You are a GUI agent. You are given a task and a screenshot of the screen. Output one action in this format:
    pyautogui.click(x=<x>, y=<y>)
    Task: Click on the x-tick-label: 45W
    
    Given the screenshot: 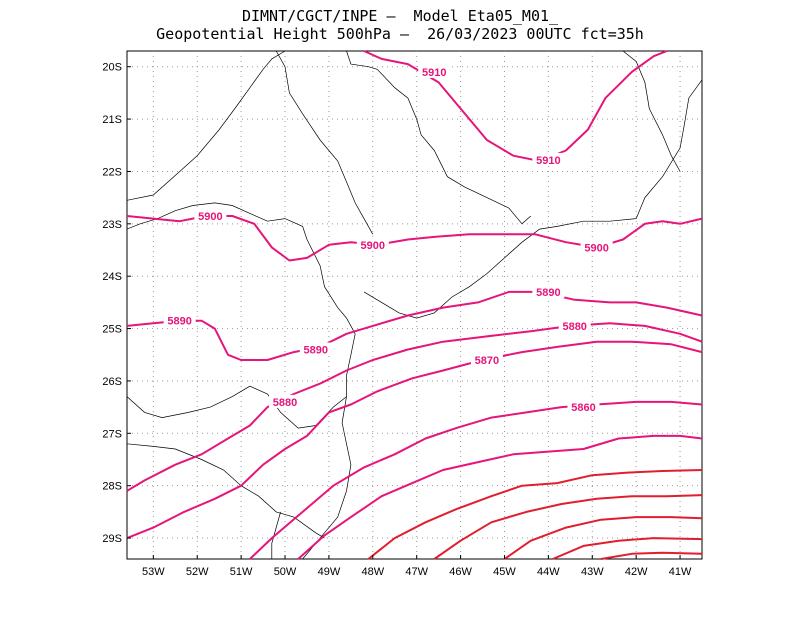 What is the action you would take?
    pyautogui.click(x=504, y=572)
    